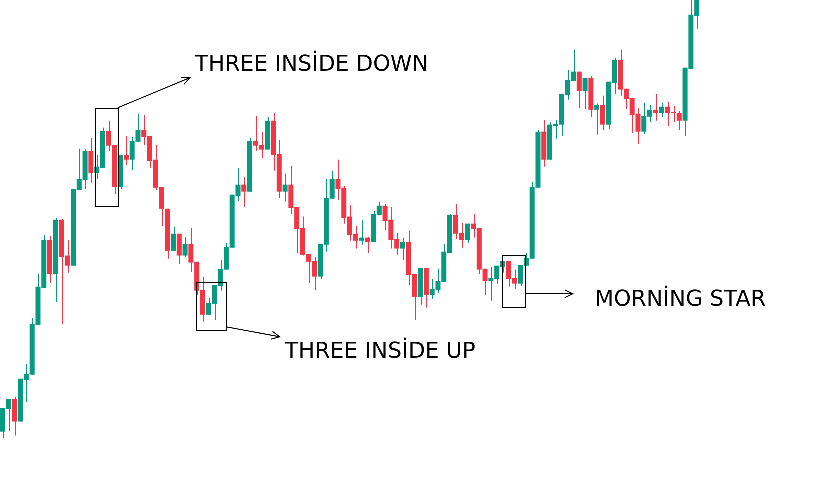 The height and width of the screenshot is (478, 833). Describe the element at coordinates (680, 300) in the screenshot. I see `annotation: MORNİNG STAR` at that location.